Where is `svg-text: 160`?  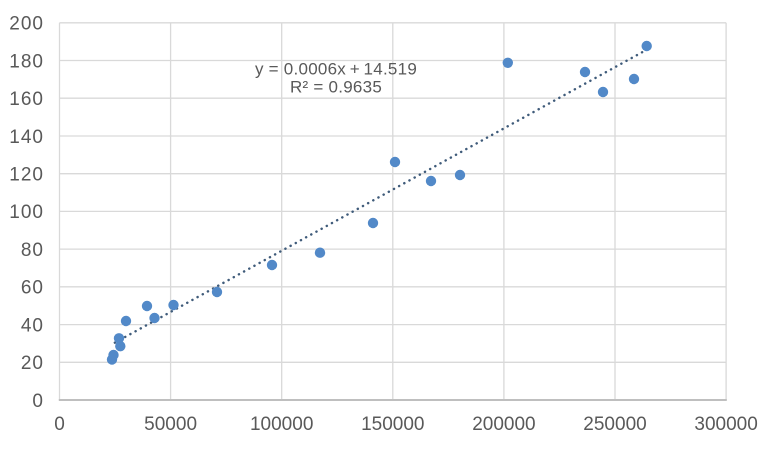 svg-text: 160 is located at coordinates (26, 99).